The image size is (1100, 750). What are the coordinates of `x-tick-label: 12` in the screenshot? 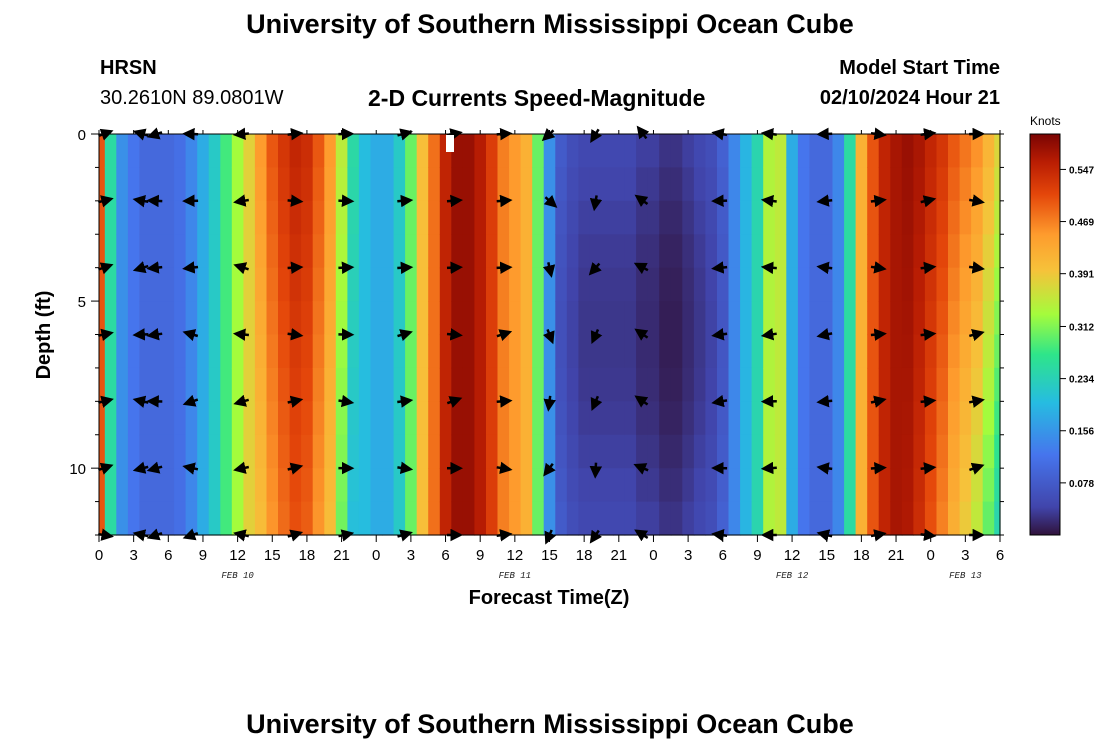 It's located at (792, 555).